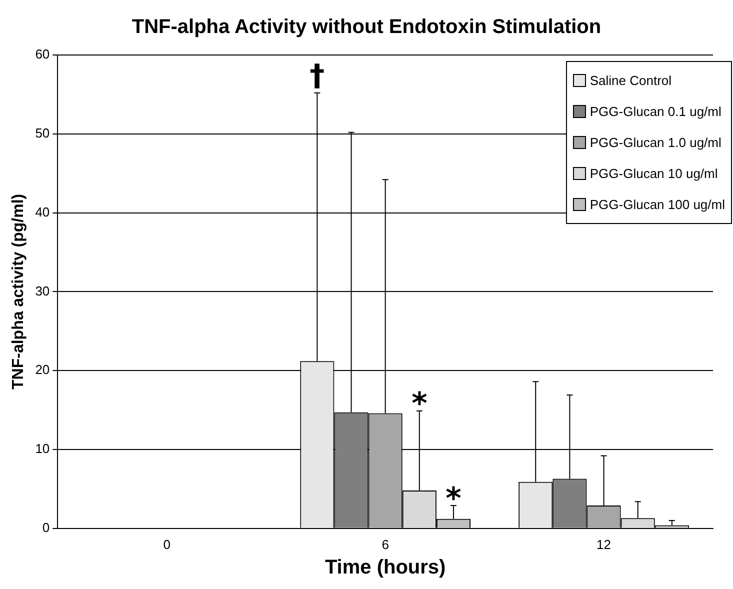  I want to click on x-tick-label: 6, so click(385, 544).